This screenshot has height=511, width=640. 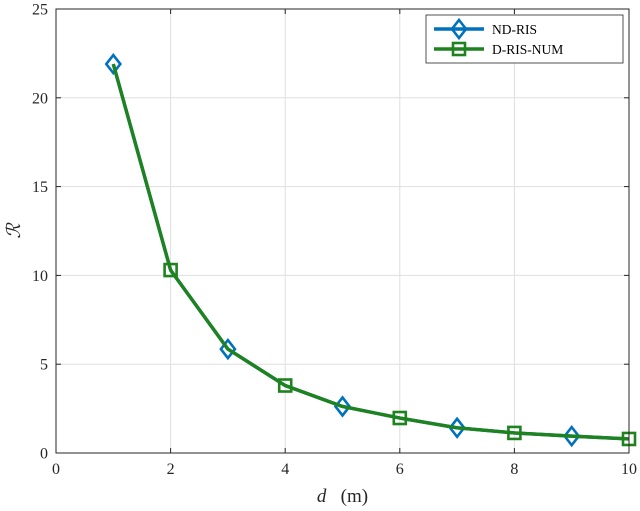 What do you see at coordinates (514, 469) in the screenshot?
I see `x-tick-label: 8` at bounding box center [514, 469].